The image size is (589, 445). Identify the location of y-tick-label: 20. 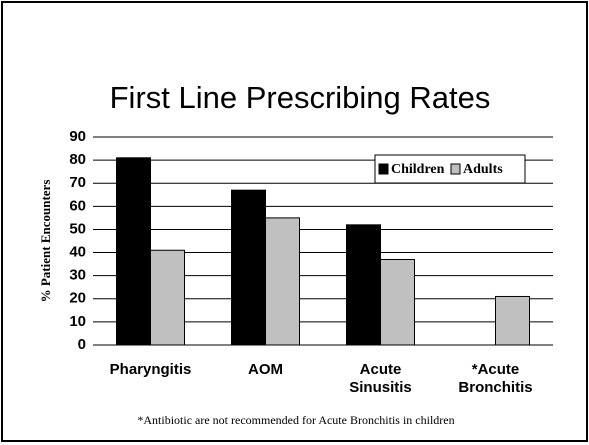
(77, 298).